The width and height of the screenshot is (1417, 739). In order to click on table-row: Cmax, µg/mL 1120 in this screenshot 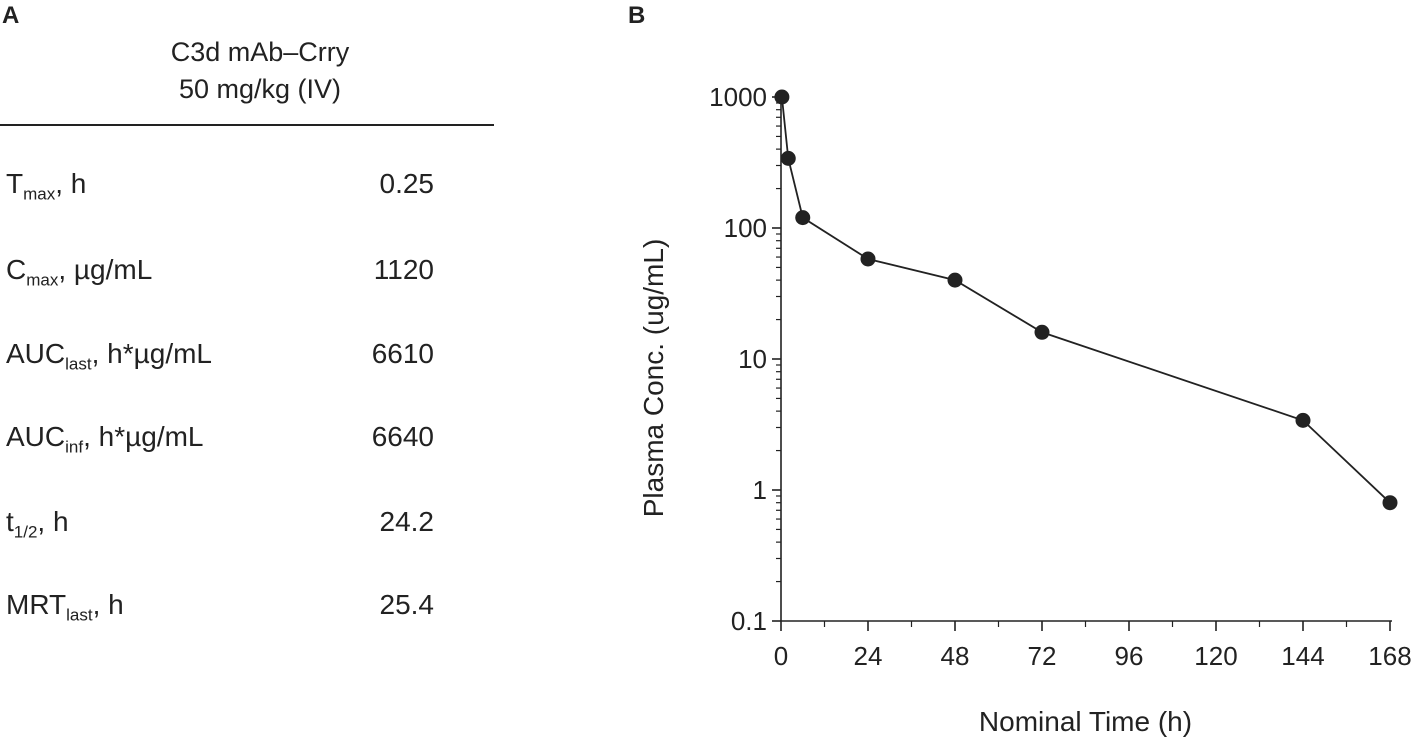, I will do `click(247, 274)`.